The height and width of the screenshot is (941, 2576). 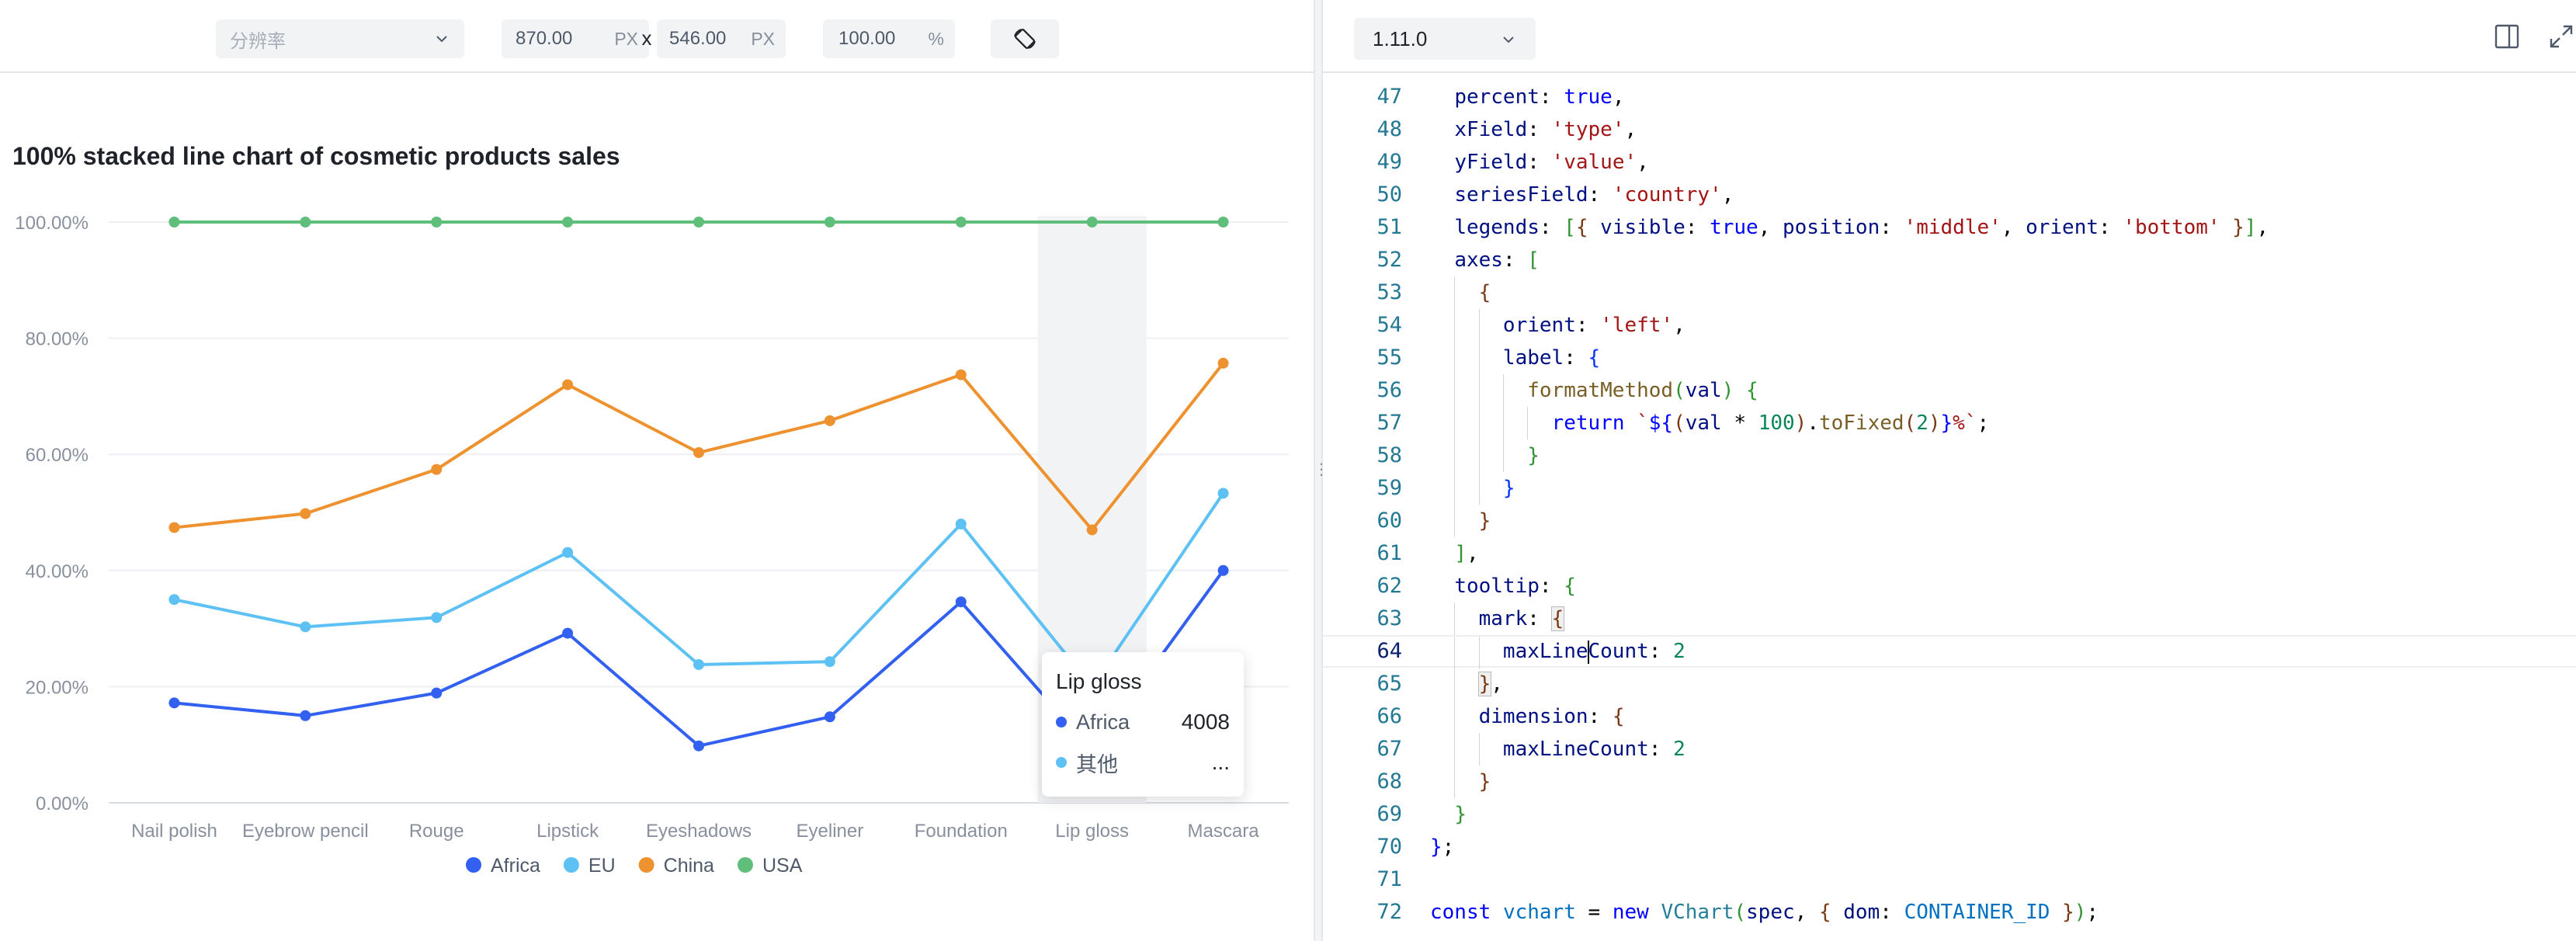 I want to click on code-text: formatMethod(val) {, so click(x=1642, y=390).